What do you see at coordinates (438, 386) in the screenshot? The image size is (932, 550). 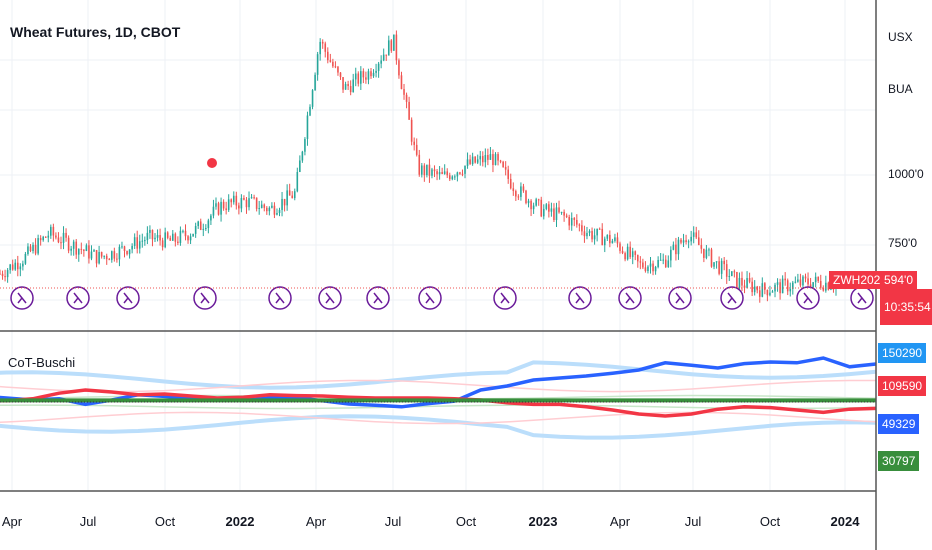 I see `cot-band` at bounding box center [438, 386].